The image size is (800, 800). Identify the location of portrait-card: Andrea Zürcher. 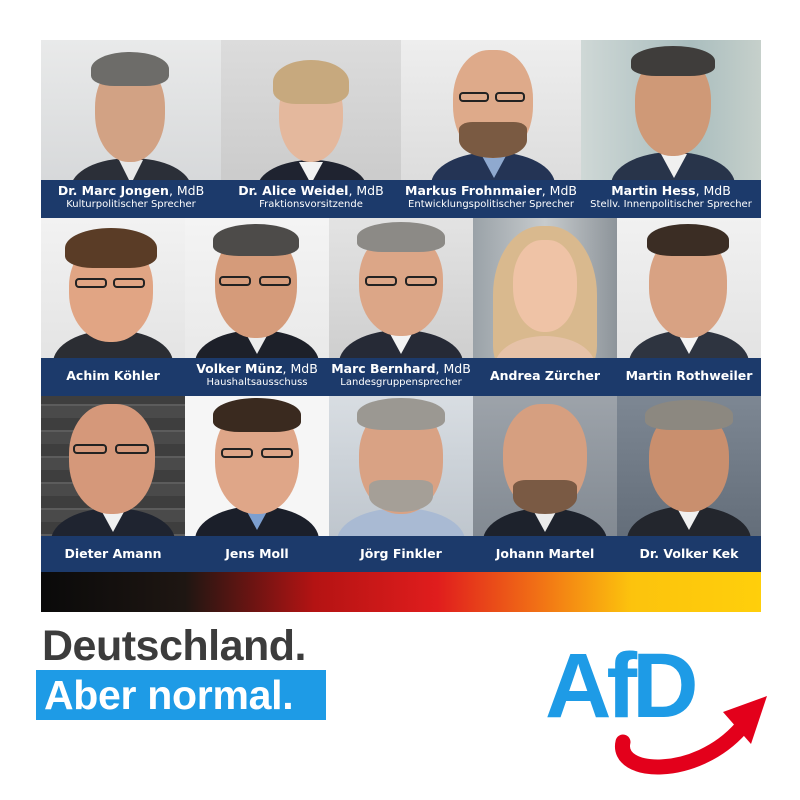
(545, 307).